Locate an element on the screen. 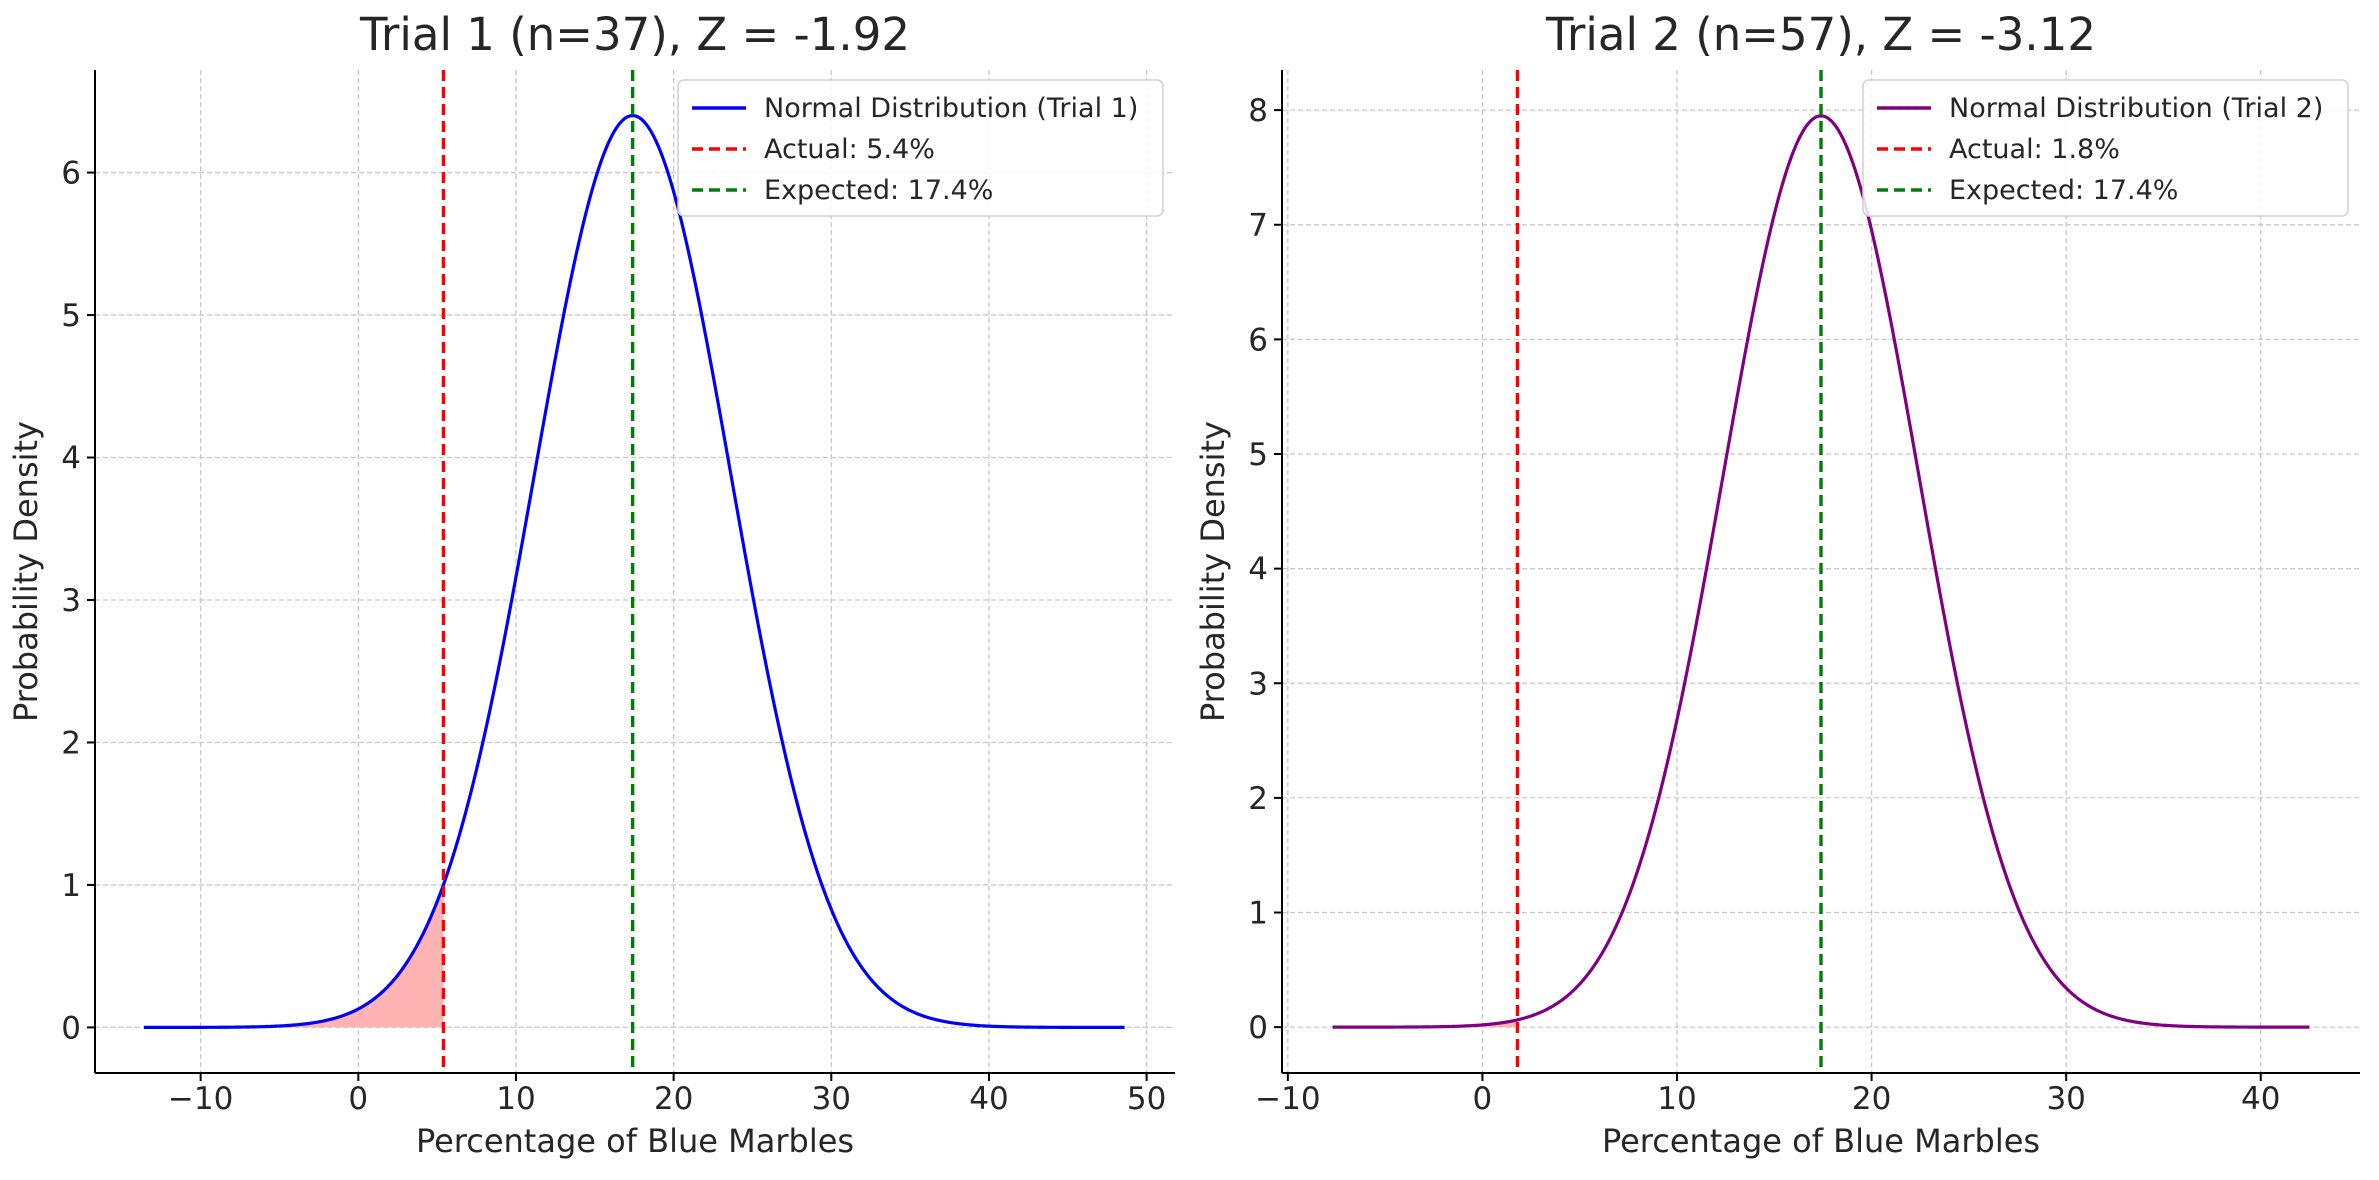 The height and width of the screenshot is (1180, 2379). y-tick-label: 7 is located at coordinates (1258, 226).